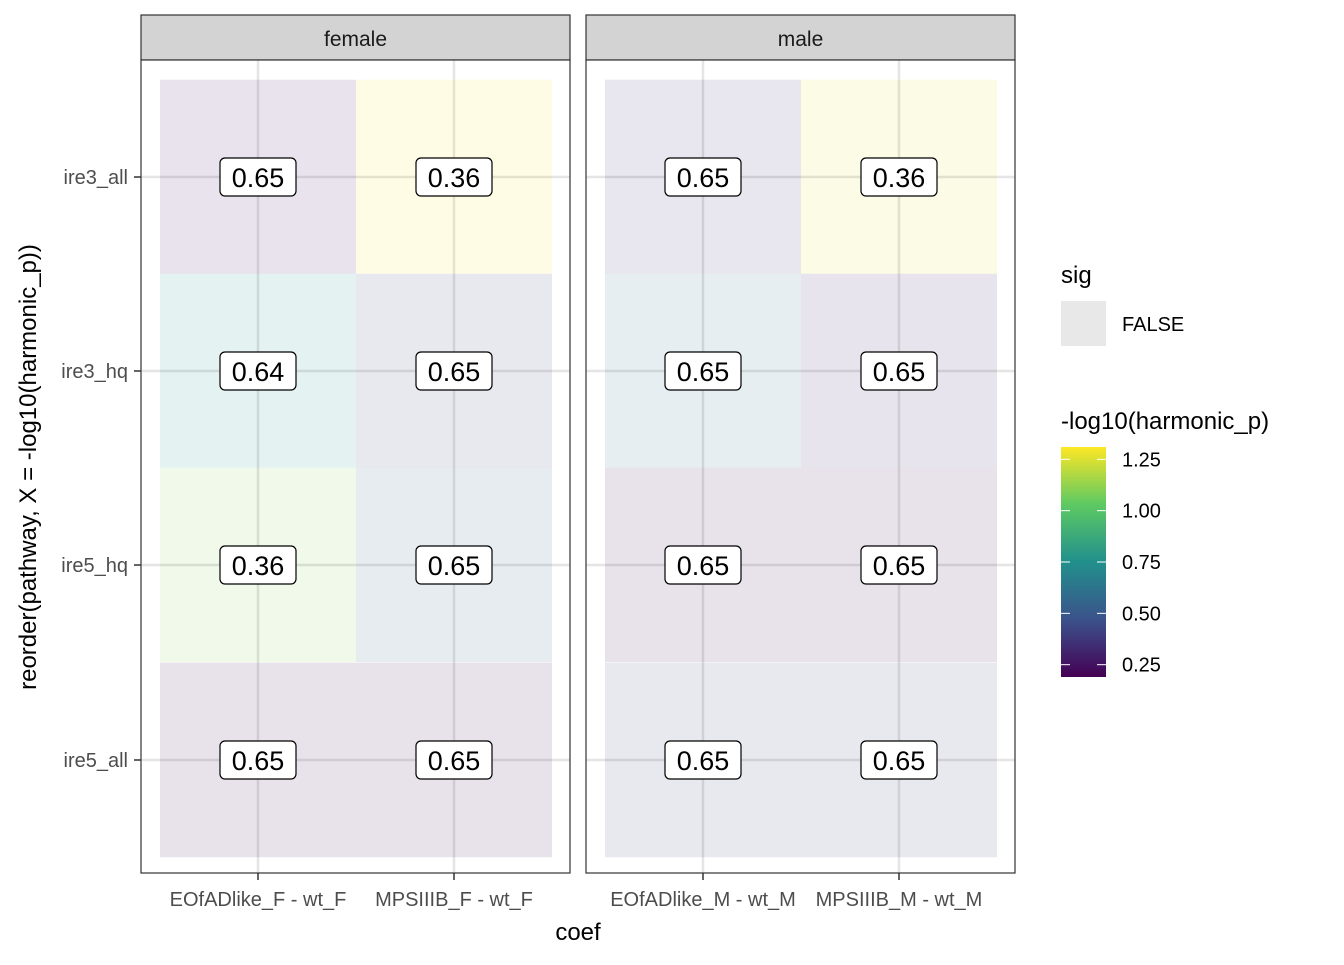  I want to click on legend-sig-label: FALSE, so click(1153, 325).